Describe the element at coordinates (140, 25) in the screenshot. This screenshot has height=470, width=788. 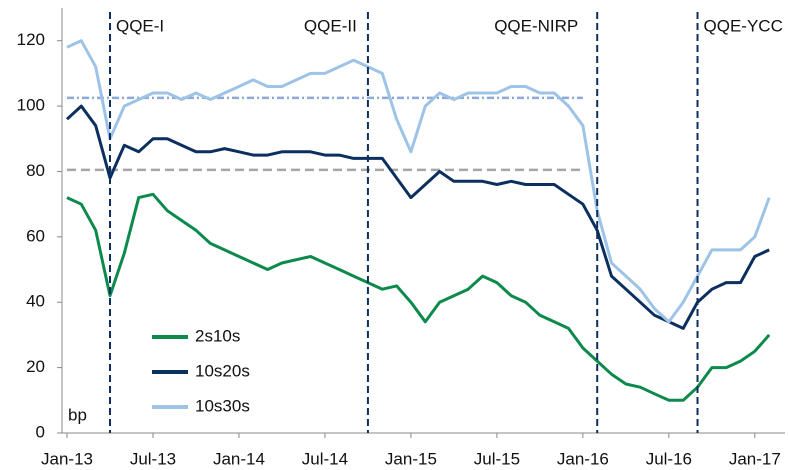
I see `event-label: QQE-I` at that location.